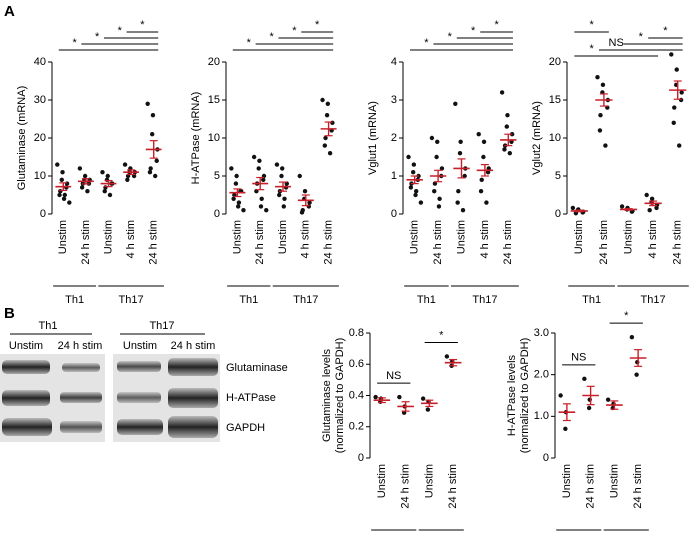 This screenshot has width=700, height=538. What do you see at coordinates (22, 138) in the screenshot?
I see `y-axis-label: Glutaminase (mRNA)` at bounding box center [22, 138].